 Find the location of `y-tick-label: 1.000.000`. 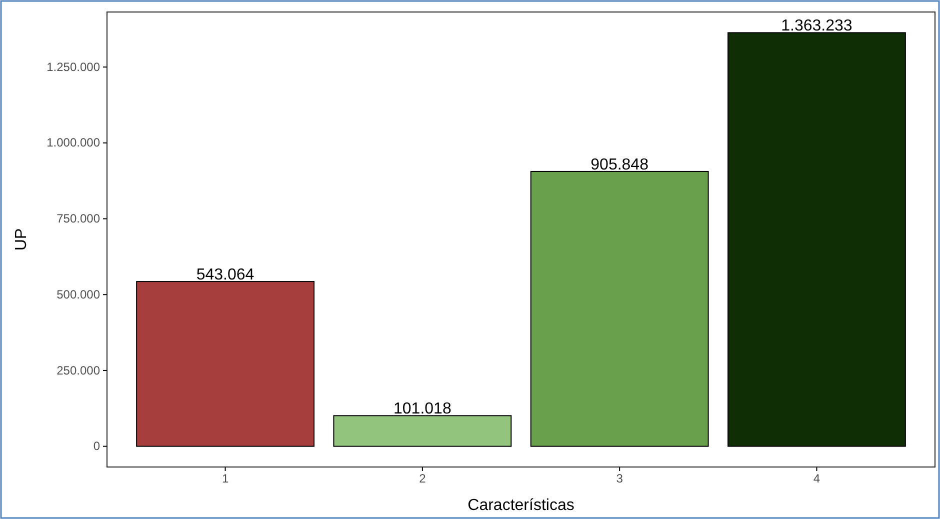

y-tick-label: 1.000.000 is located at coordinates (73, 143).